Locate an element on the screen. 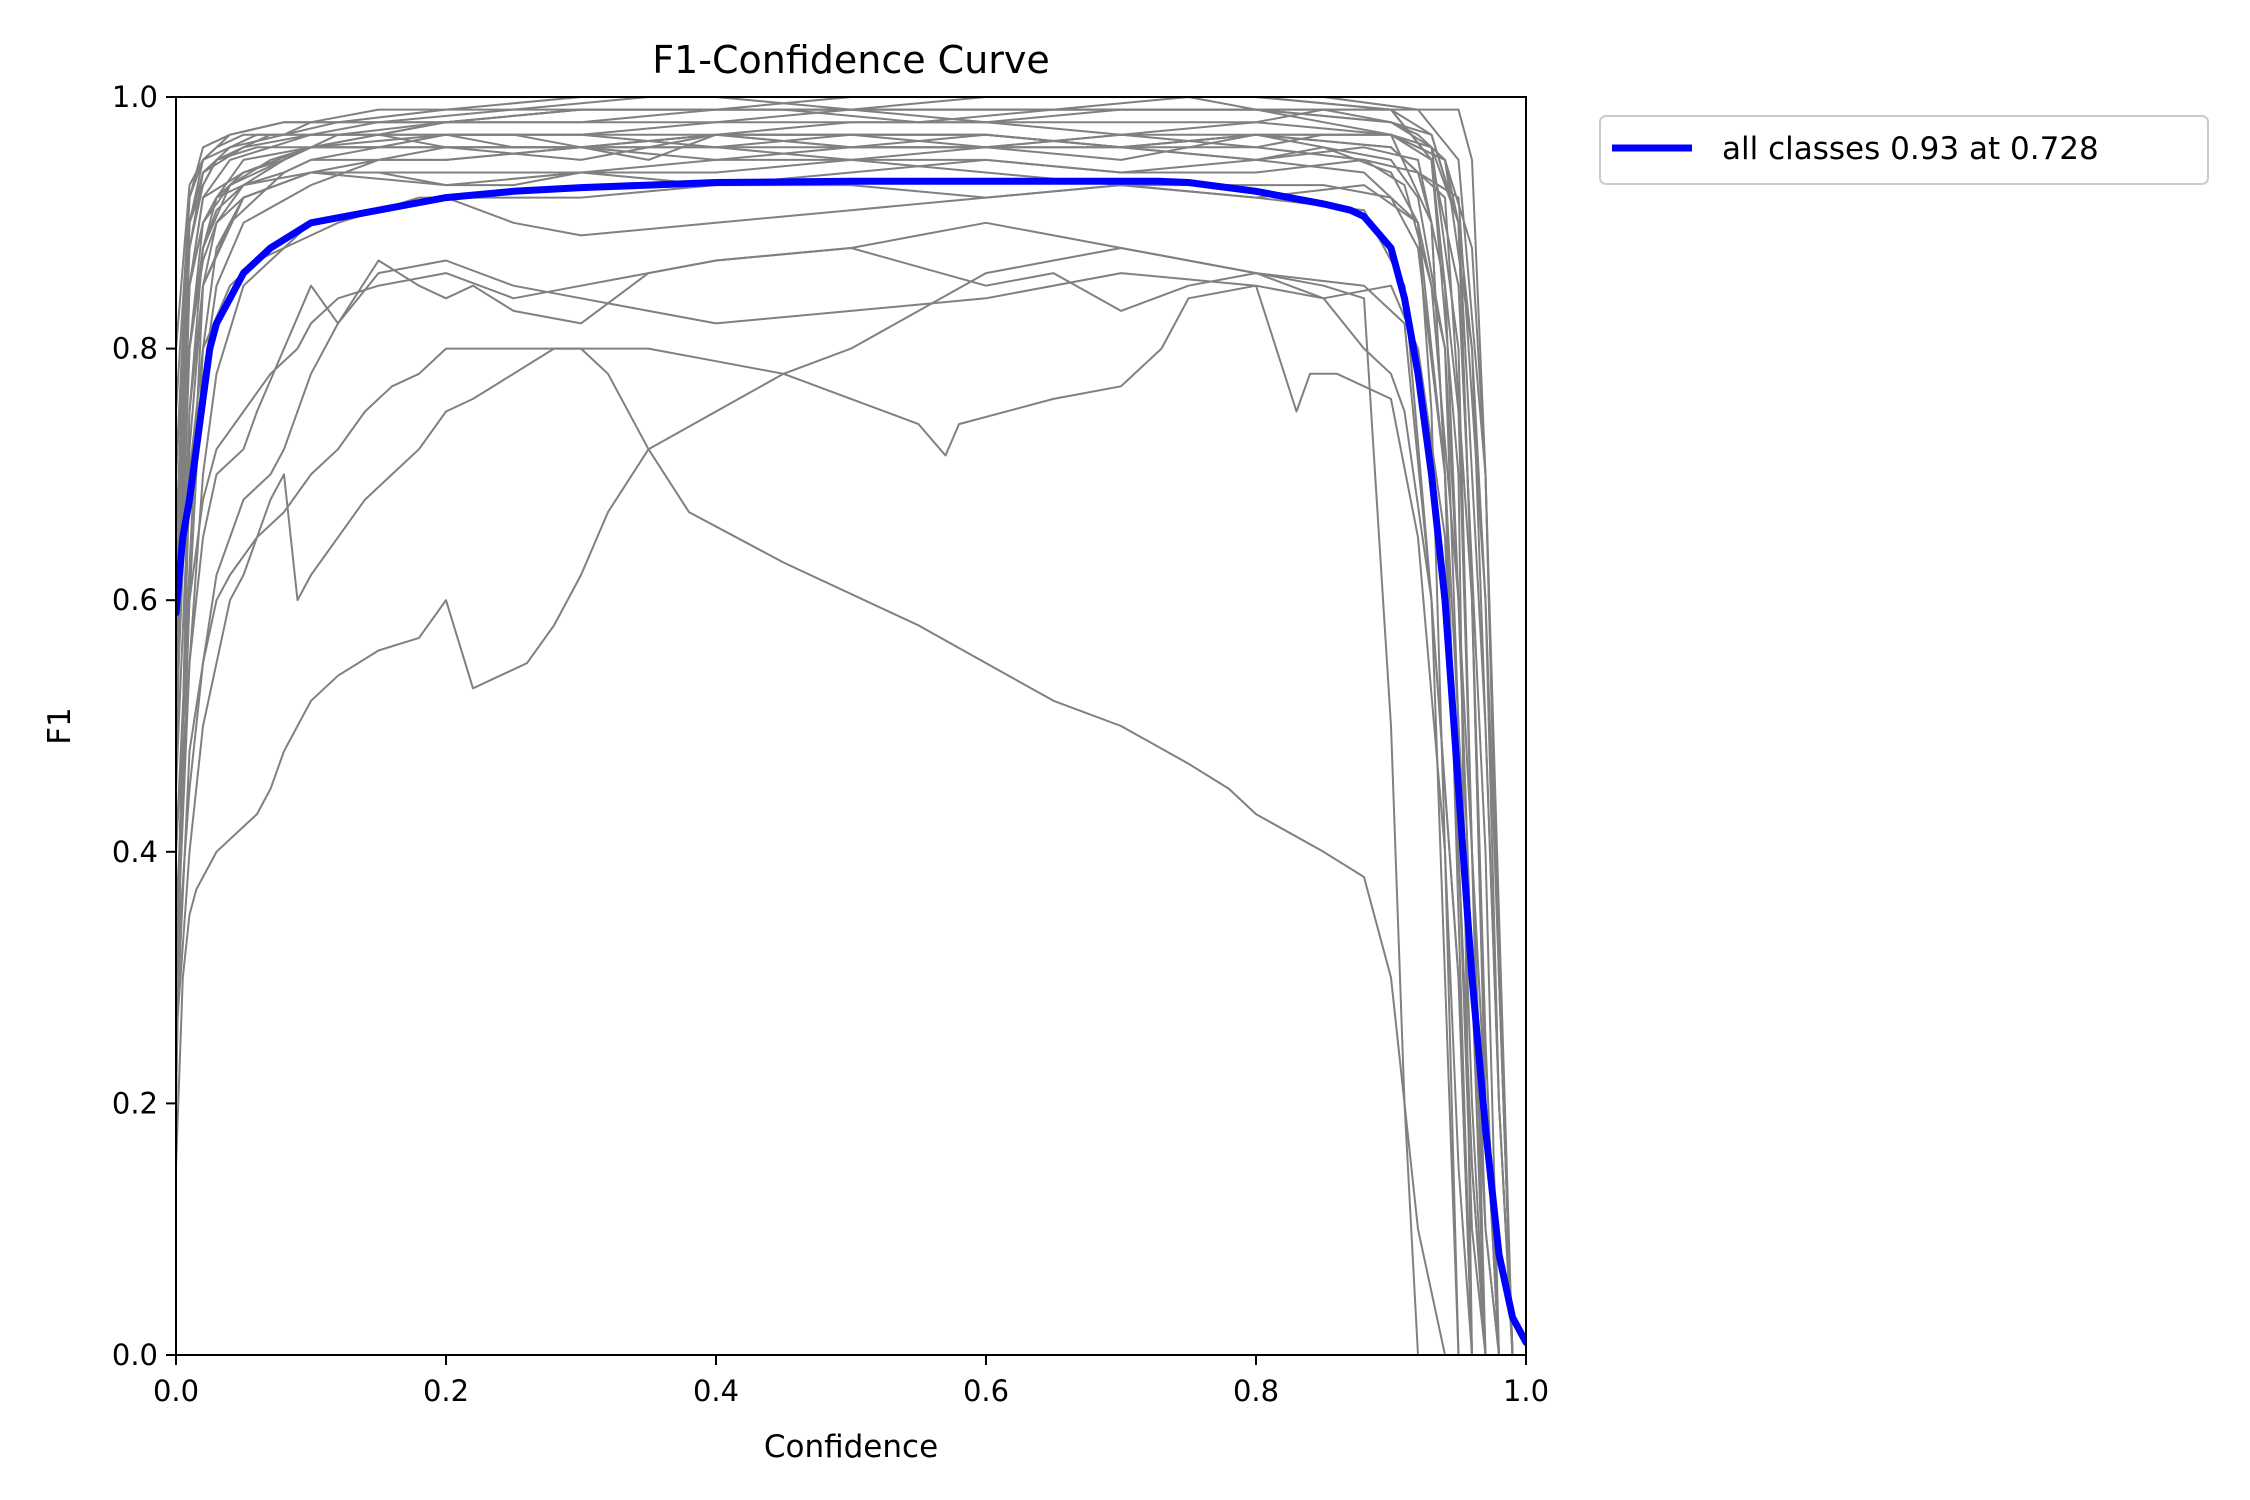  x-tick-label: 0.0 is located at coordinates (176, 1391).